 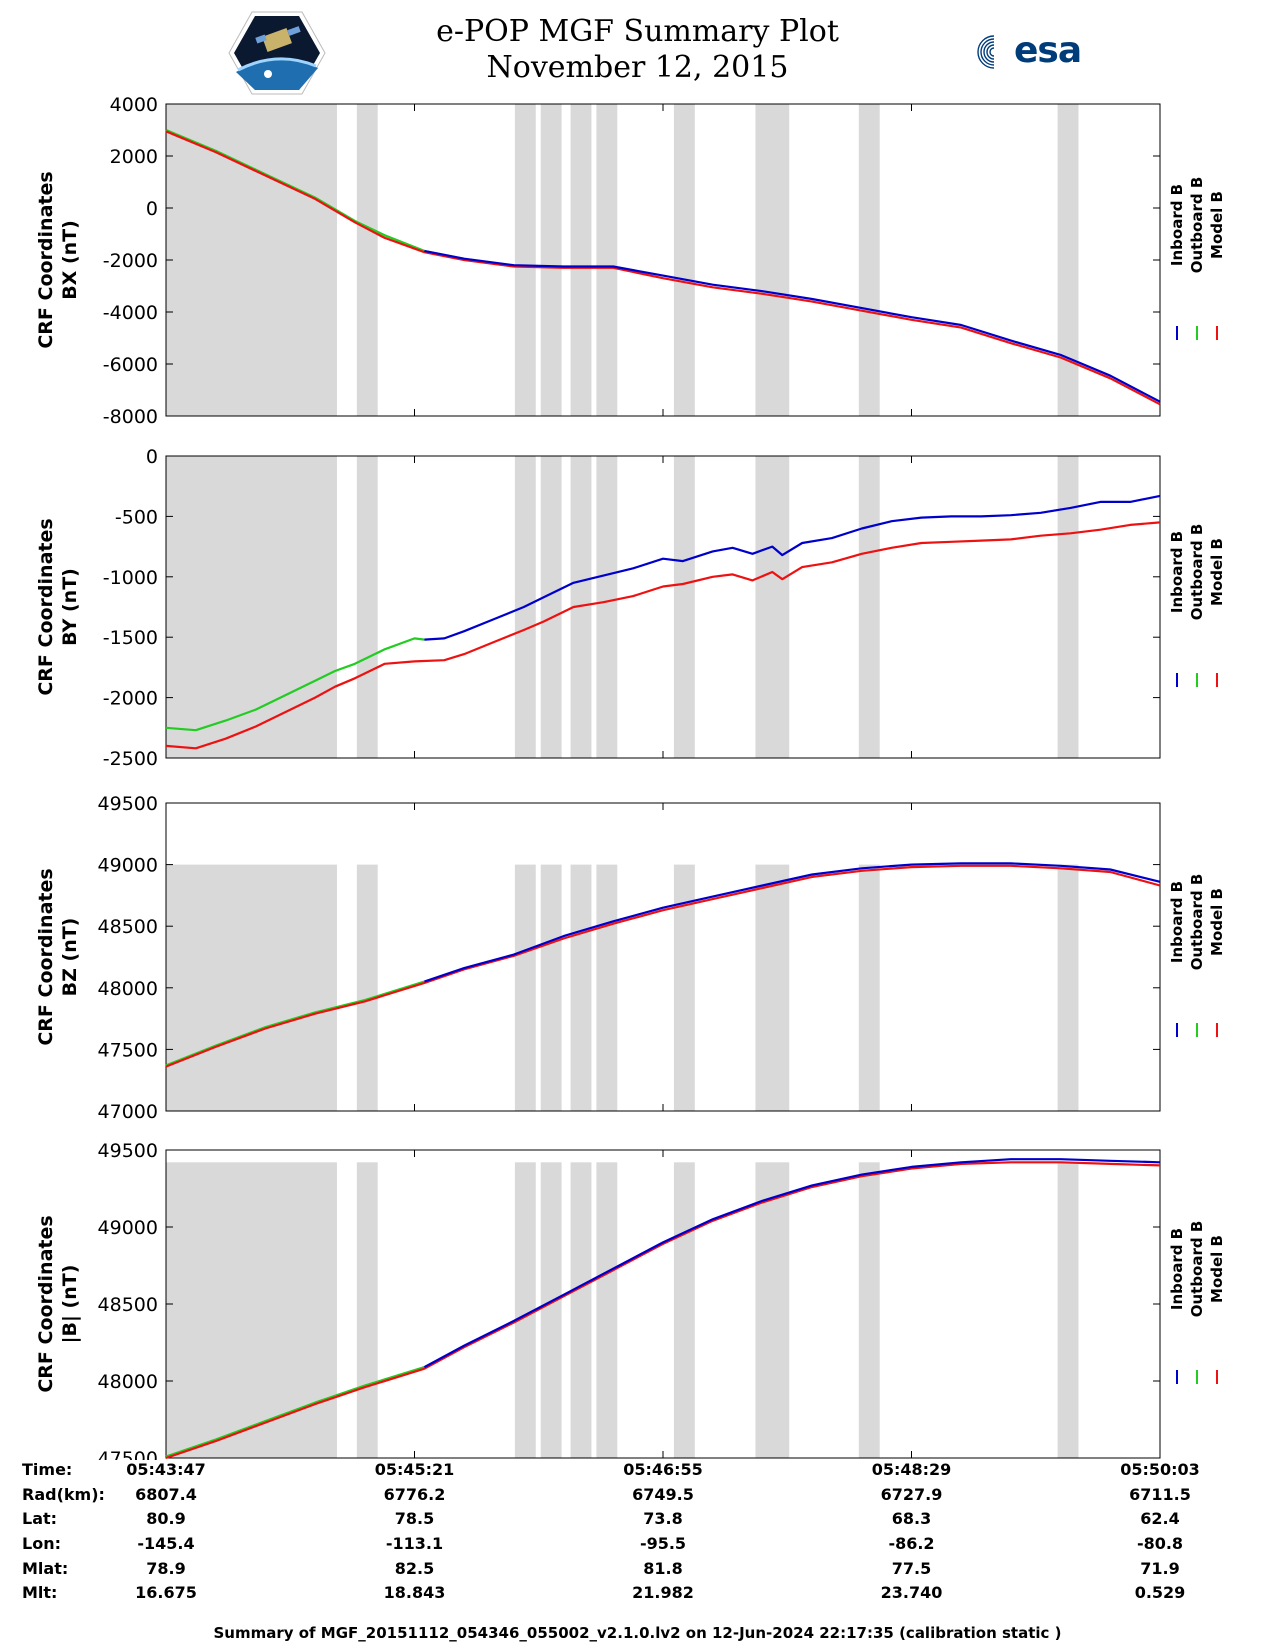 I want to click on y-axis-label: BX (nT), so click(x=70, y=260).